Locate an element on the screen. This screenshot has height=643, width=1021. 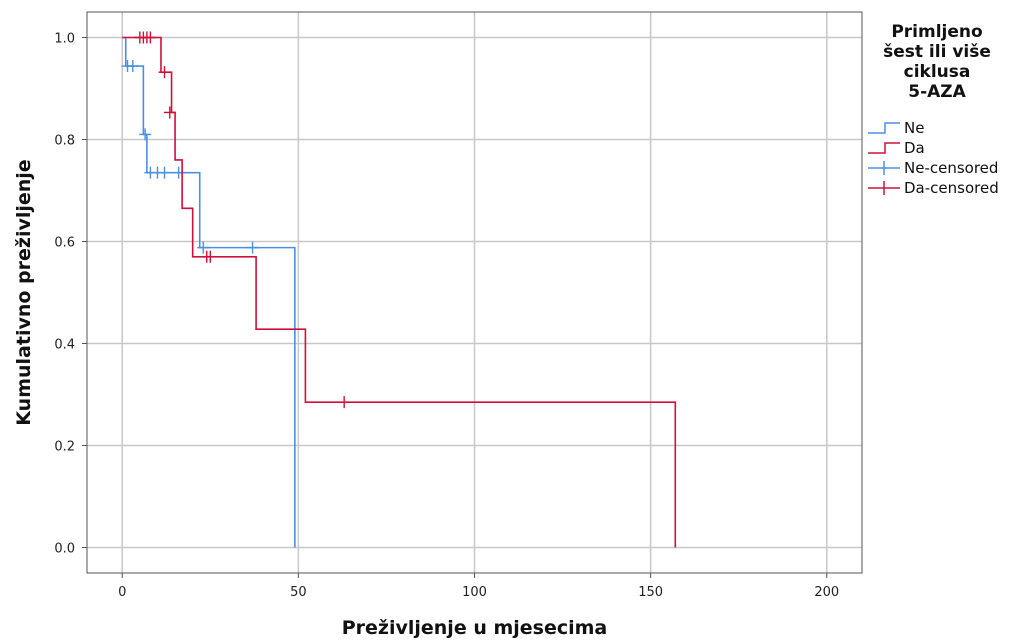
x-tick-label: 100 is located at coordinates (474, 592).